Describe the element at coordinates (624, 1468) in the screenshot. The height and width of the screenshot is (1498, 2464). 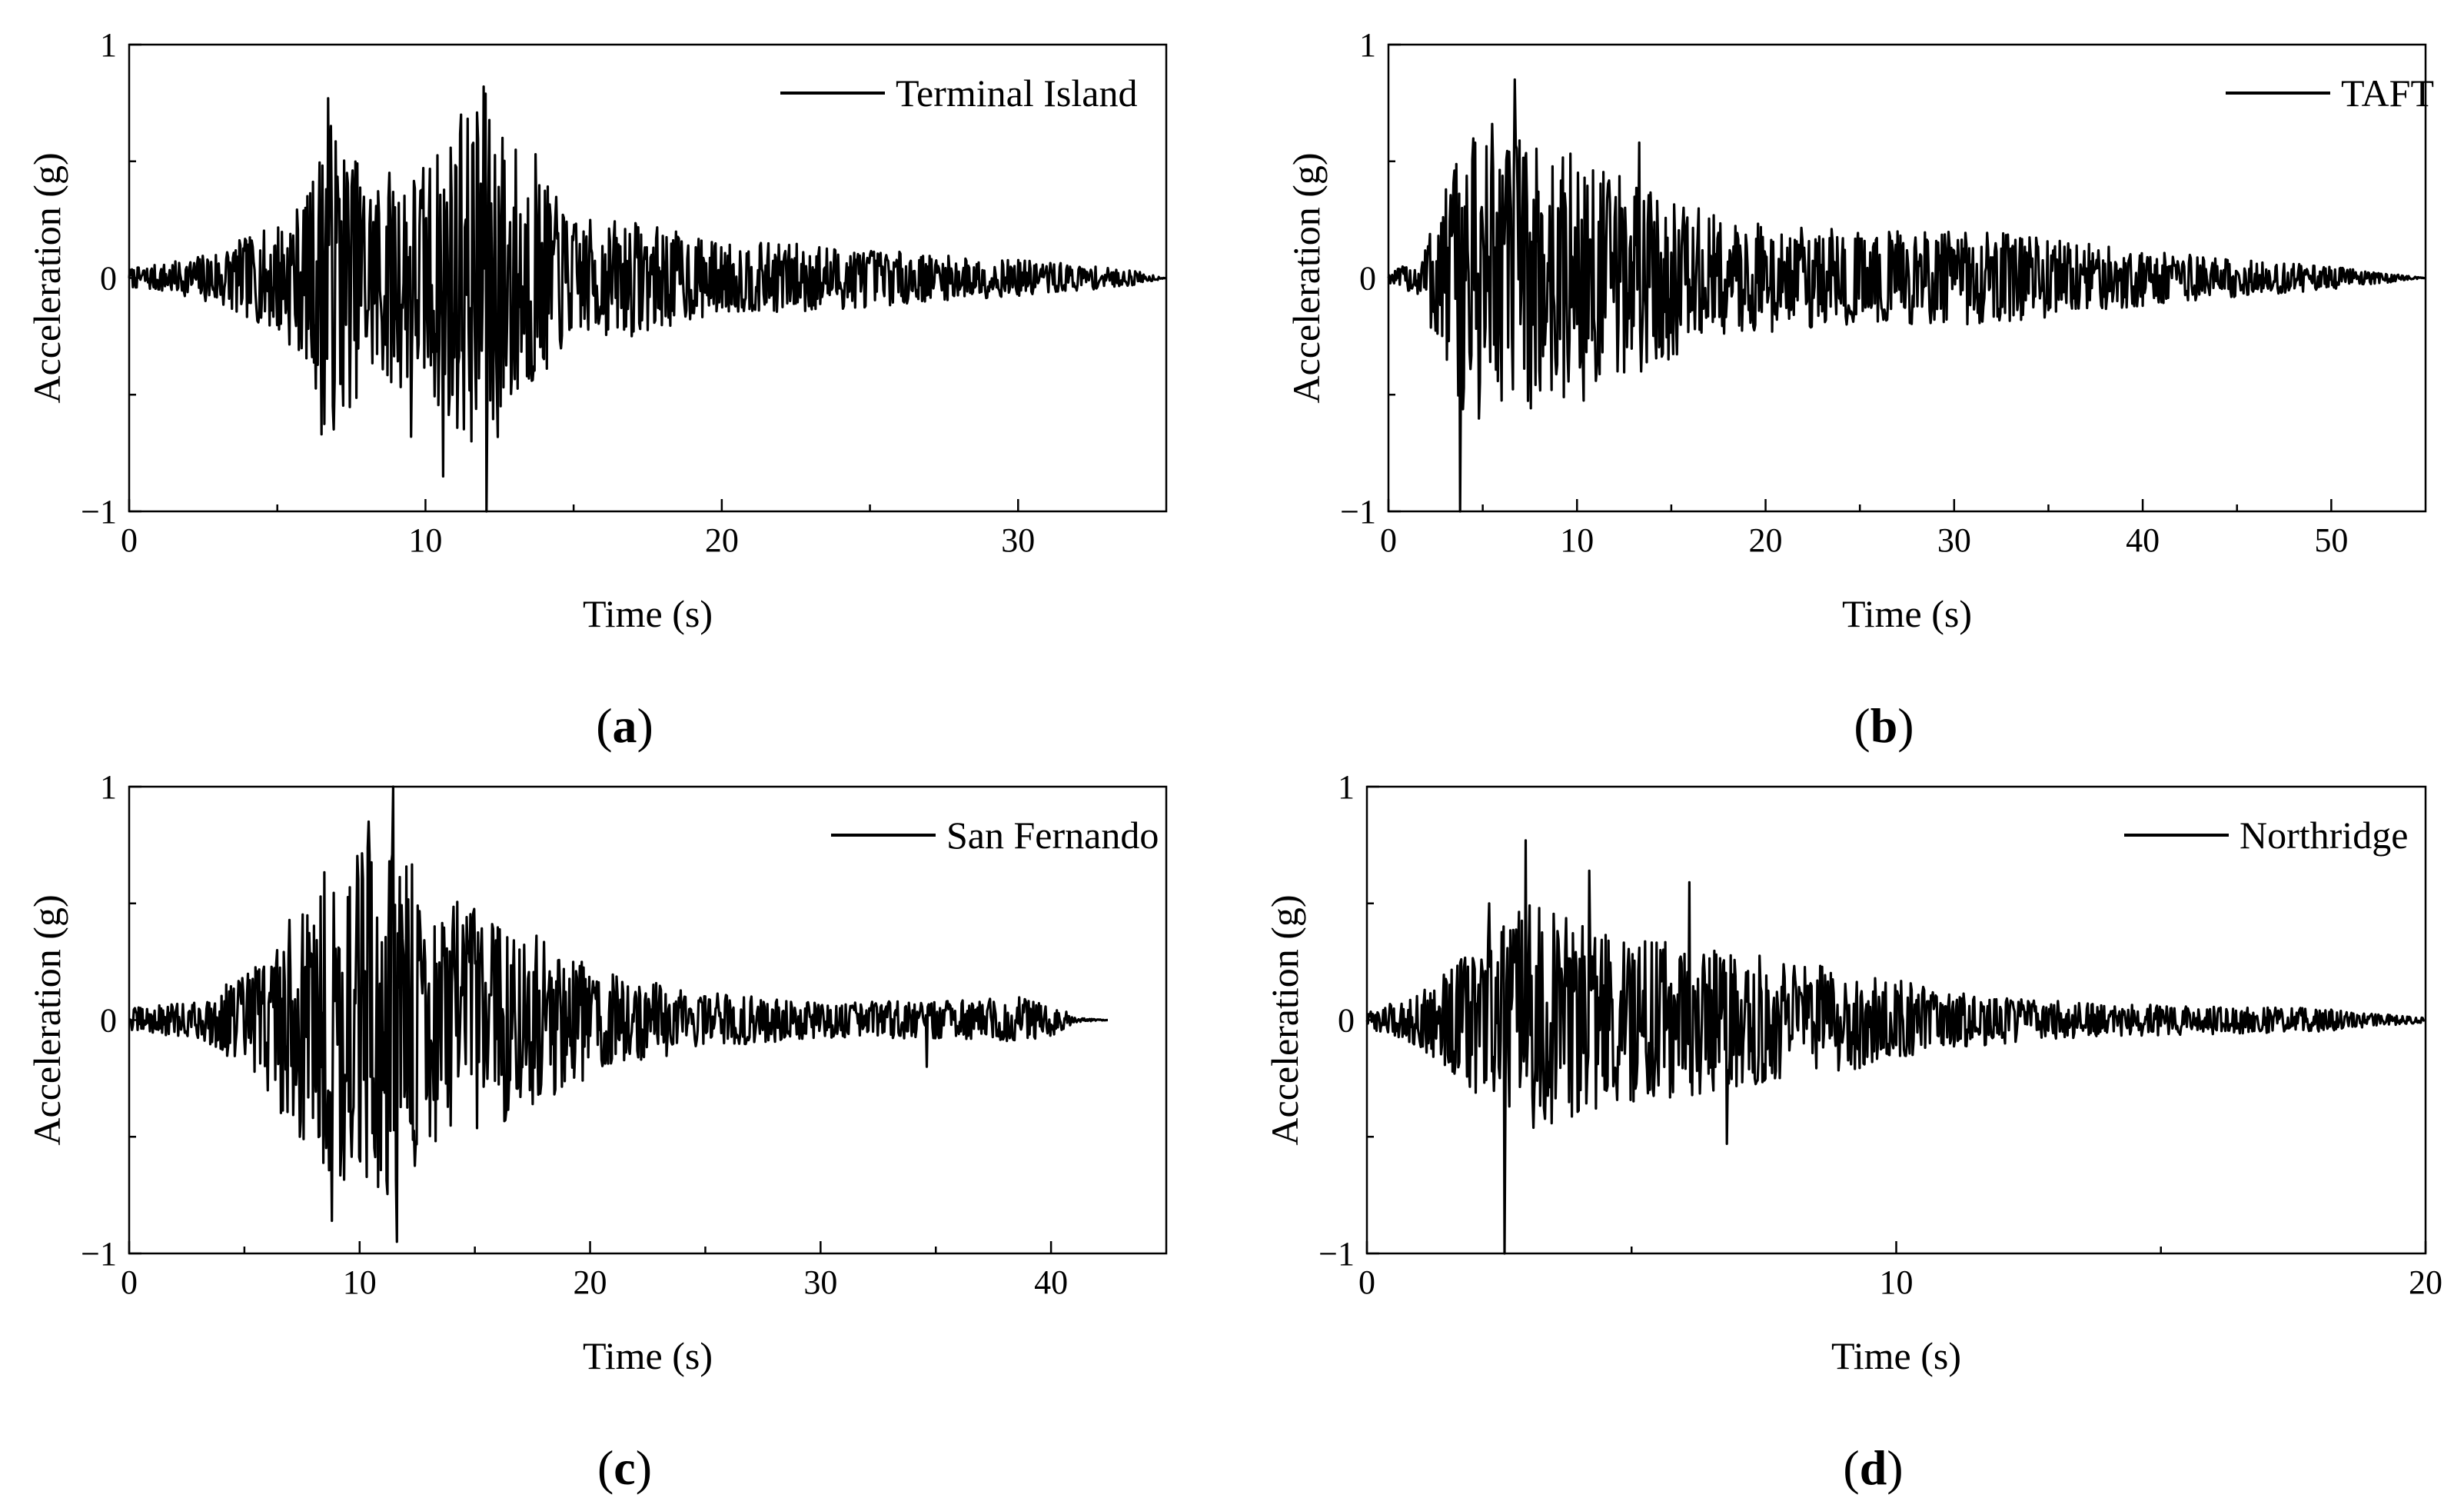
I see `panel-caption: (c)` at that location.